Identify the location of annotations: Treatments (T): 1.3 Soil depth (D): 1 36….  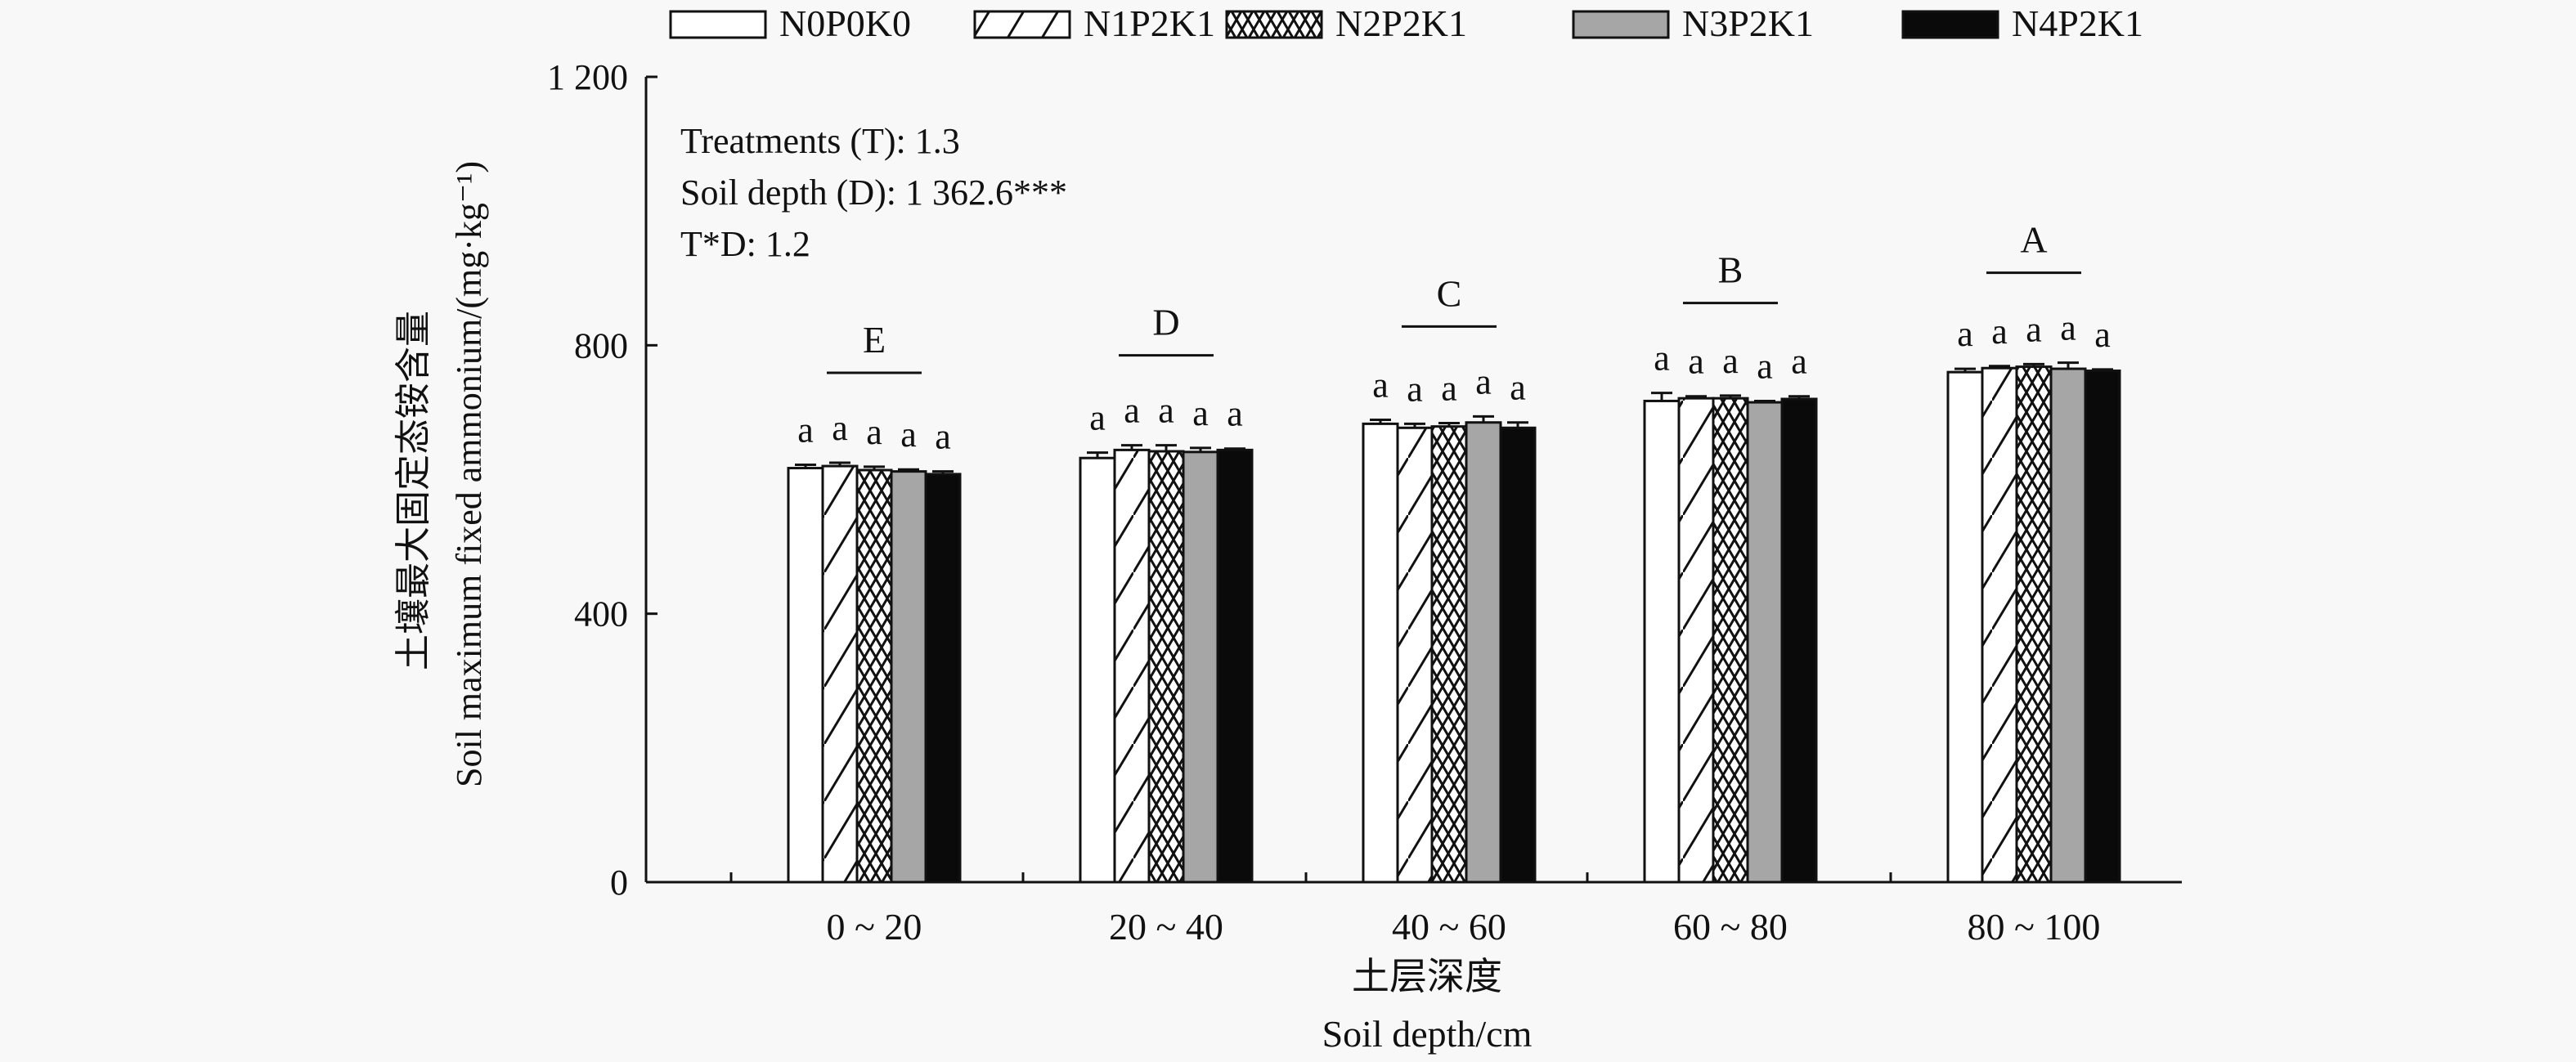
(874, 192).